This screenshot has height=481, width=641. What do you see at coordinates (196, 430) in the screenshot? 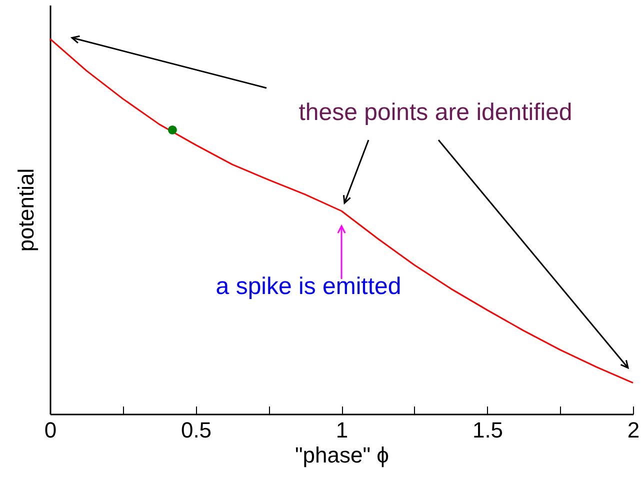
I see `x-tick-label: 0.5` at bounding box center [196, 430].